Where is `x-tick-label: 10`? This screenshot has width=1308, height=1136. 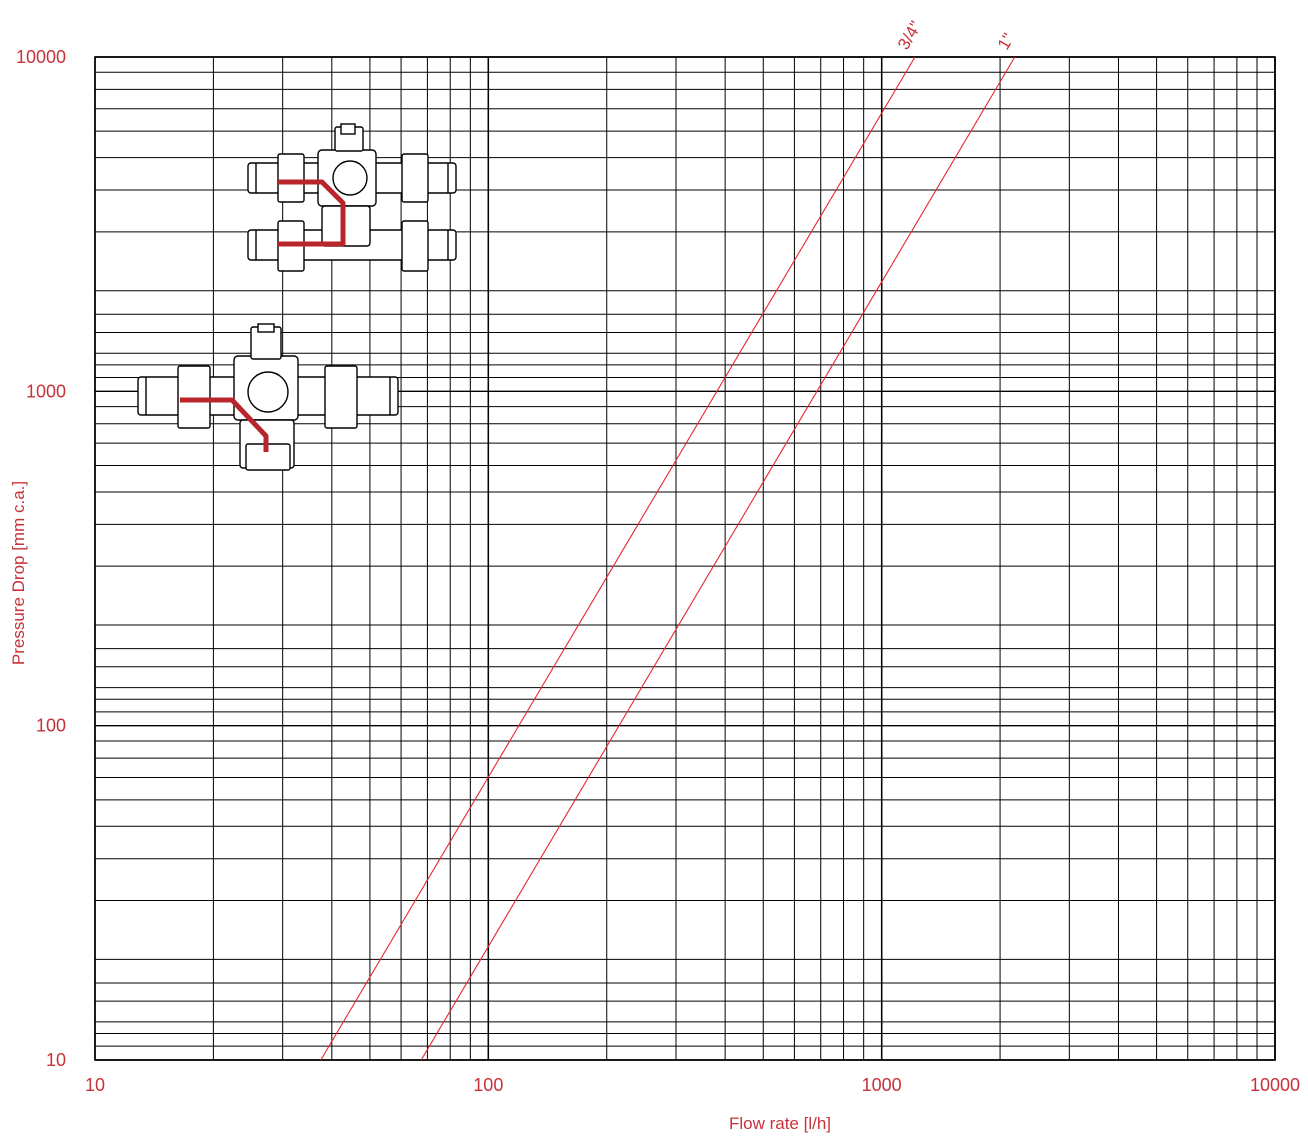
x-tick-label: 10 is located at coordinates (95, 1085).